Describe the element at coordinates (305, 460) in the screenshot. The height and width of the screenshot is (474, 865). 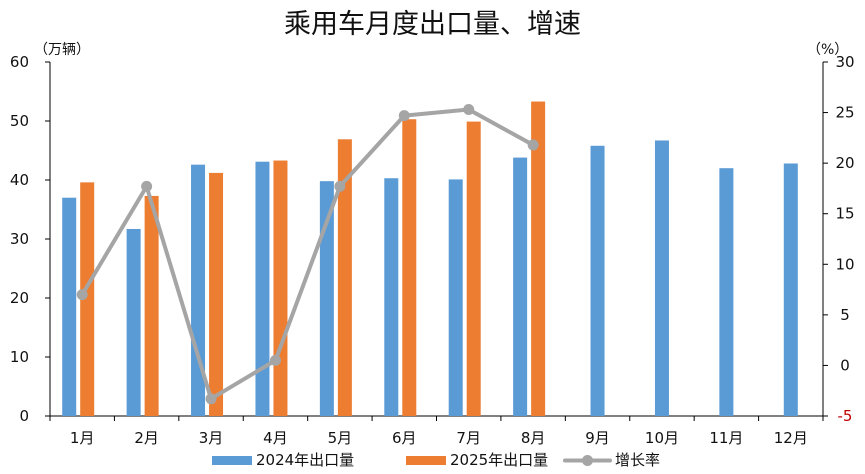
I see `legend-label-2024: 2024年出口量` at that location.